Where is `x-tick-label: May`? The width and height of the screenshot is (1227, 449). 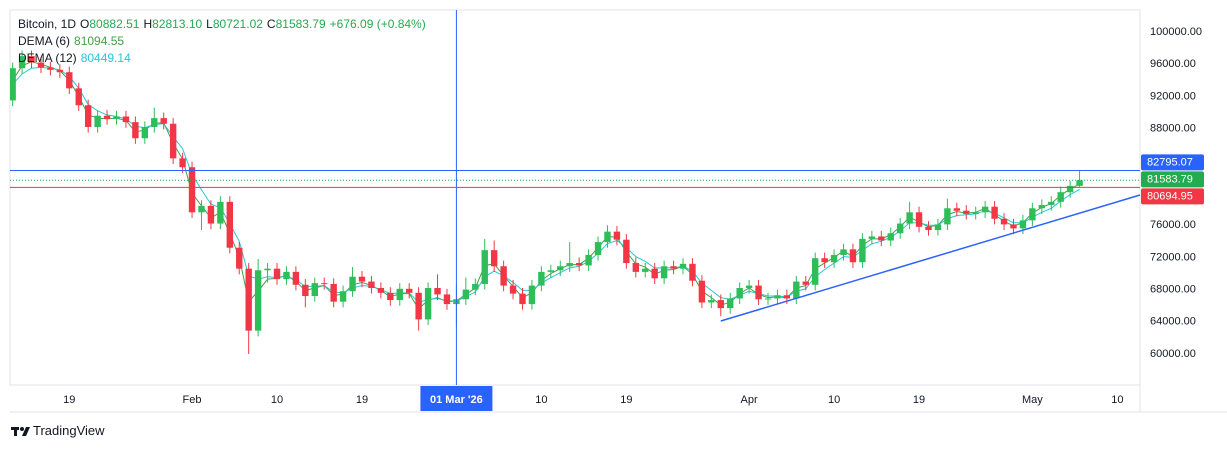
x-tick-label: May is located at coordinates (1032, 400).